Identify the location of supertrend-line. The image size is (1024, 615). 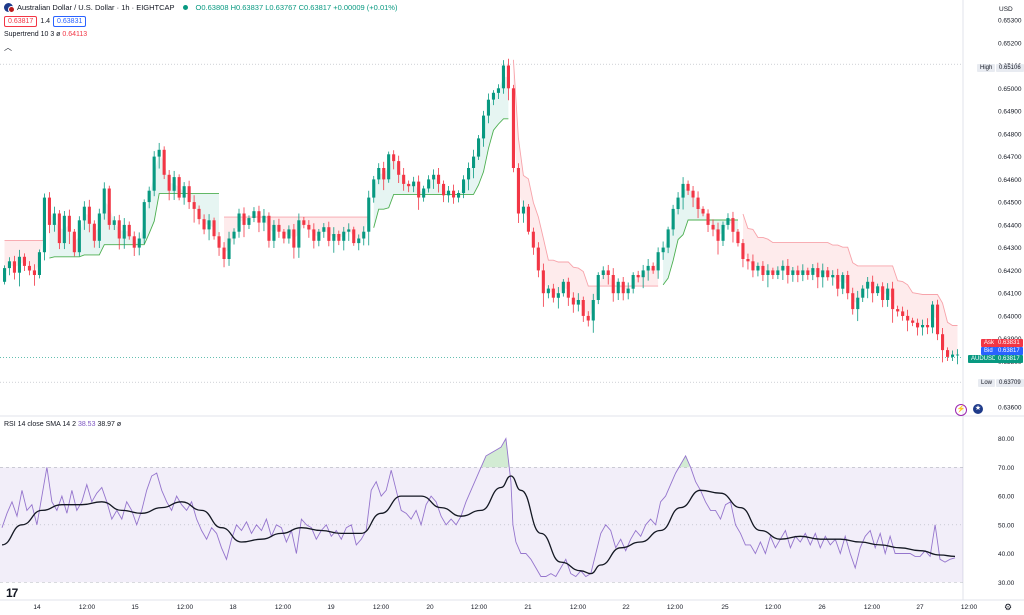
(585, 173).